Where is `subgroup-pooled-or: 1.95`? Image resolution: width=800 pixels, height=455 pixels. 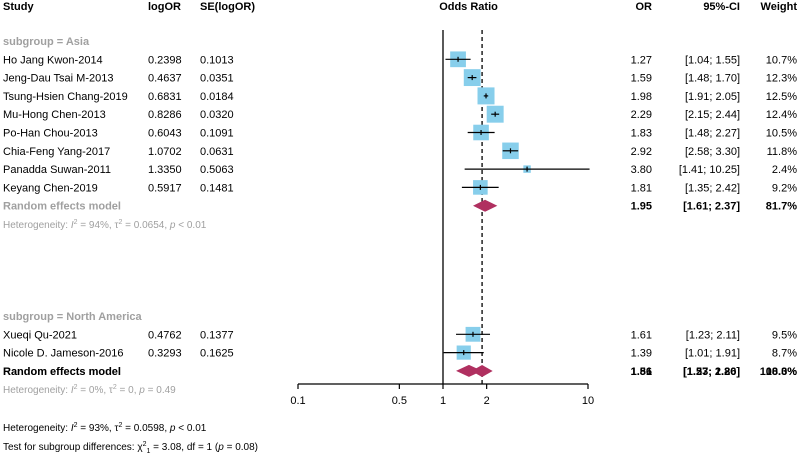 subgroup-pooled-or: 1.95 is located at coordinates (641, 207).